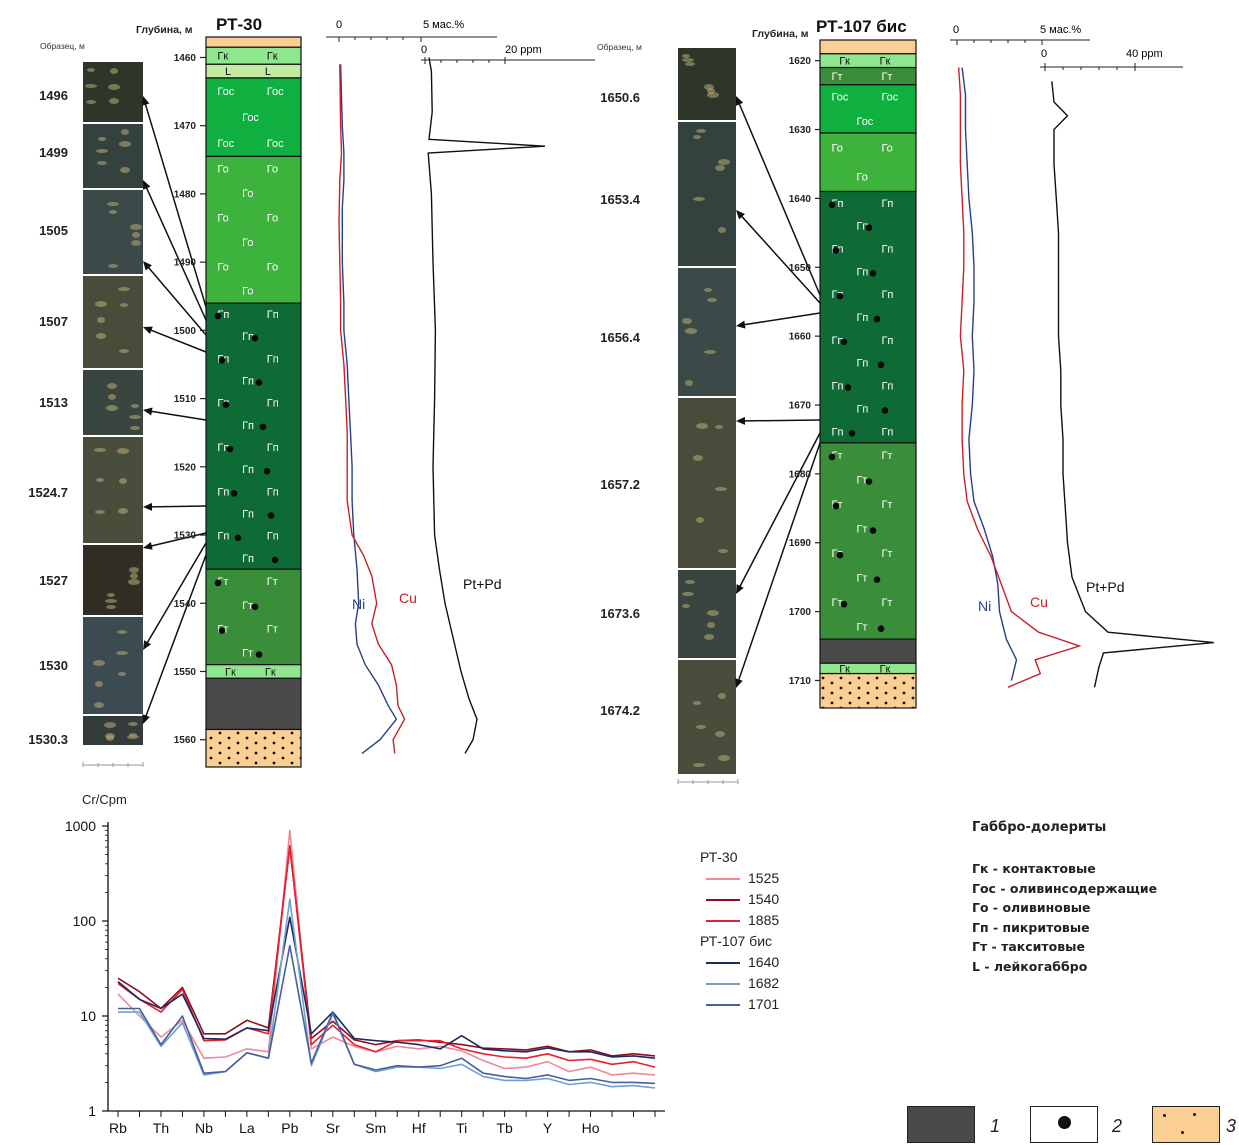 This screenshot has width=1239, height=1145. I want to click on curve-pt-pd, so click(486, 405).